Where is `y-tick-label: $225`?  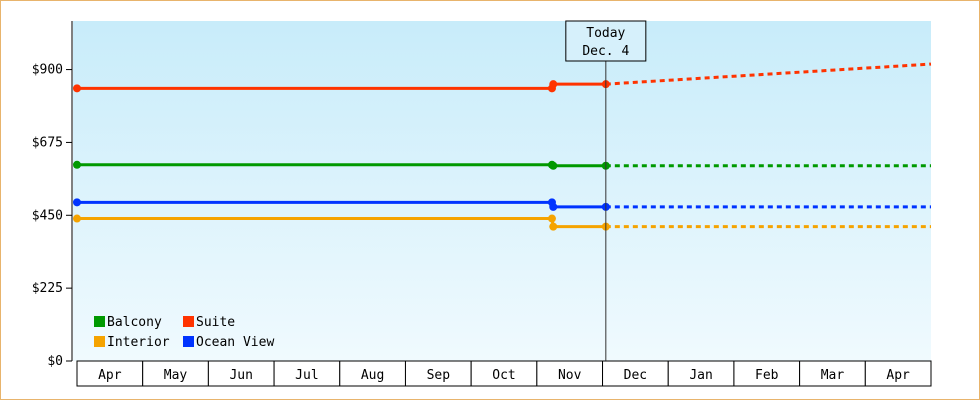 y-tick-label: $225 is located at coordinates (47, 288).